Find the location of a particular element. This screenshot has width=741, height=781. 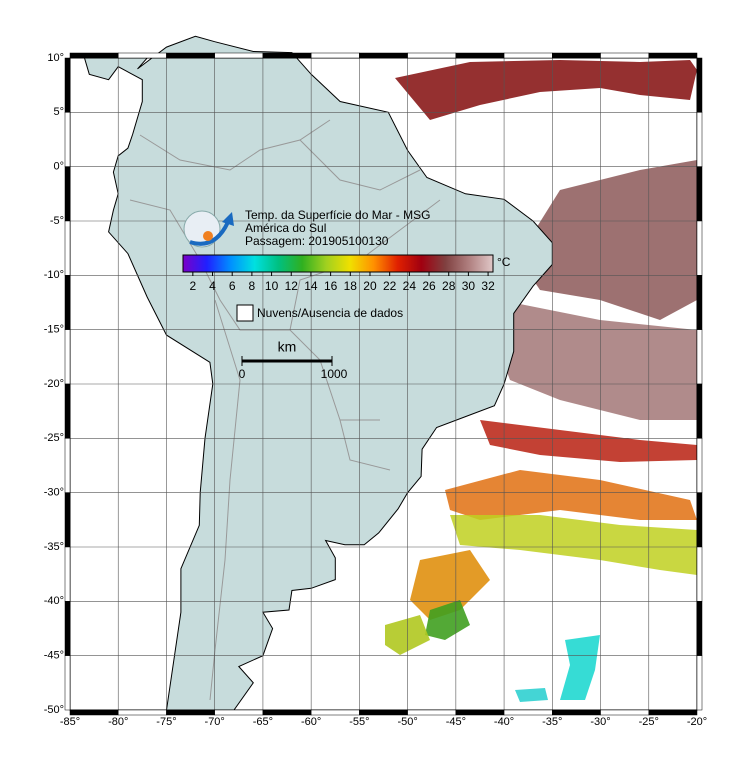

lat-label: 0° is located at coordinates (58, 167).